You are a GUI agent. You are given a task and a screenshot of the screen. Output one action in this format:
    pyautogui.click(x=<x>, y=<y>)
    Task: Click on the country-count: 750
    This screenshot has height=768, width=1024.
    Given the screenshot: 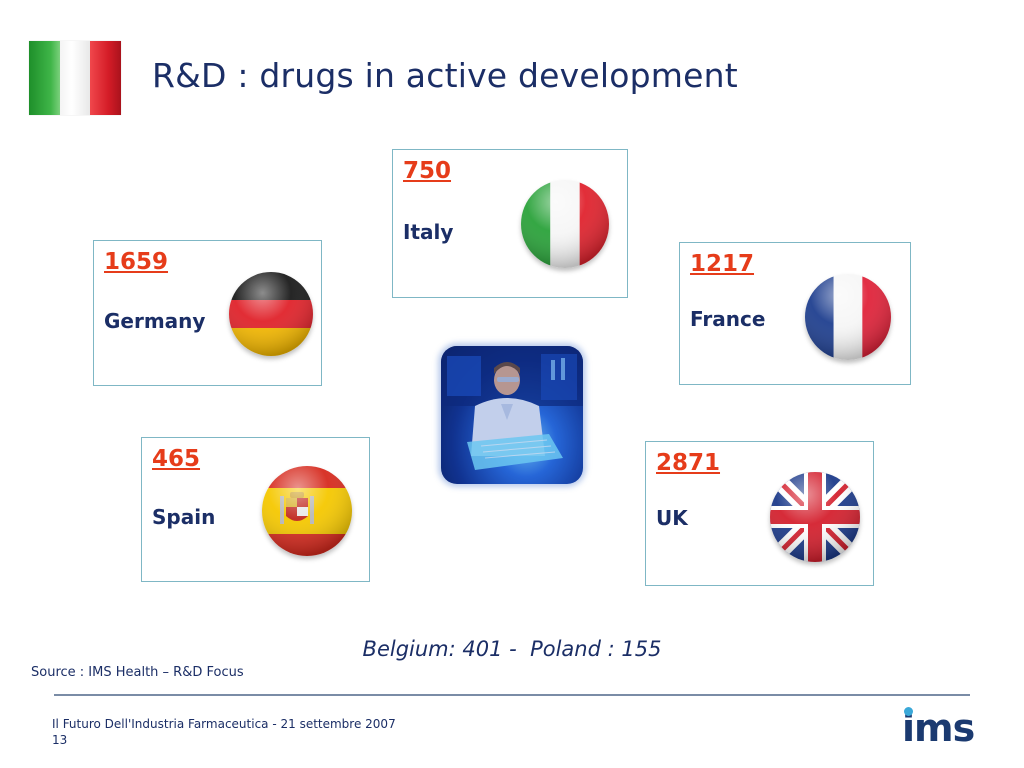 What is the action you would take?
    pyautogui.click(x=427, y=171)
    